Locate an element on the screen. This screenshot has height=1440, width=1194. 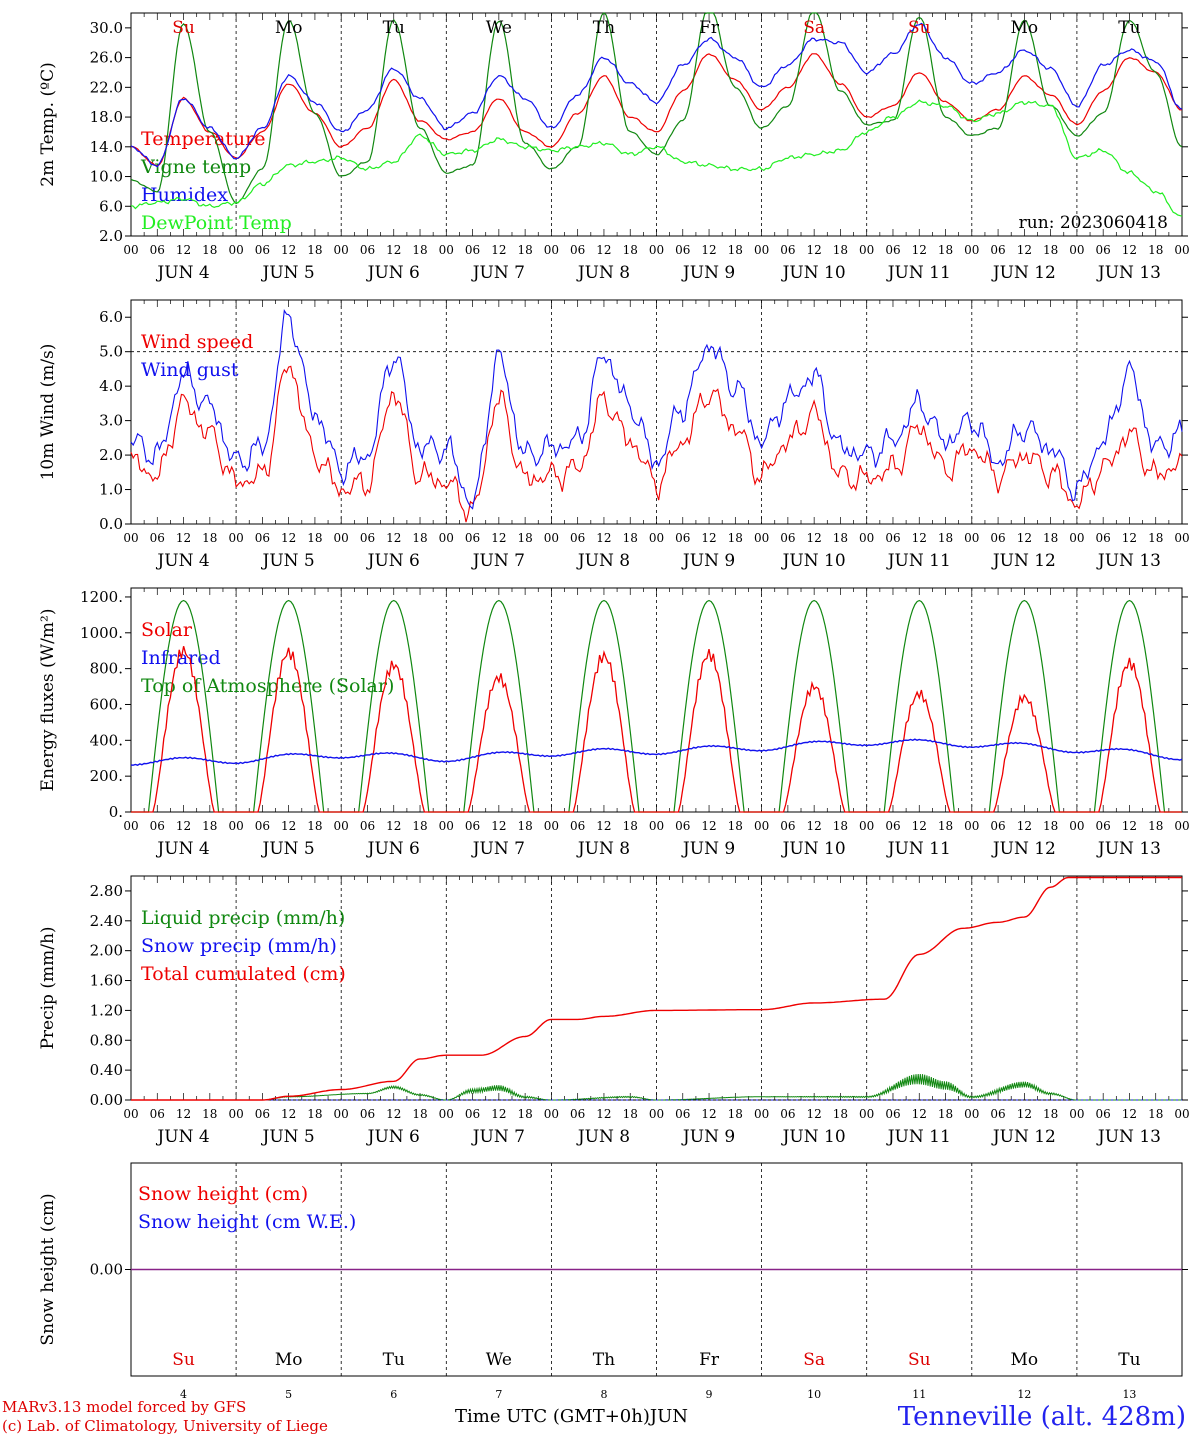
day-number: 4 is located at coordinates (183, 1394).